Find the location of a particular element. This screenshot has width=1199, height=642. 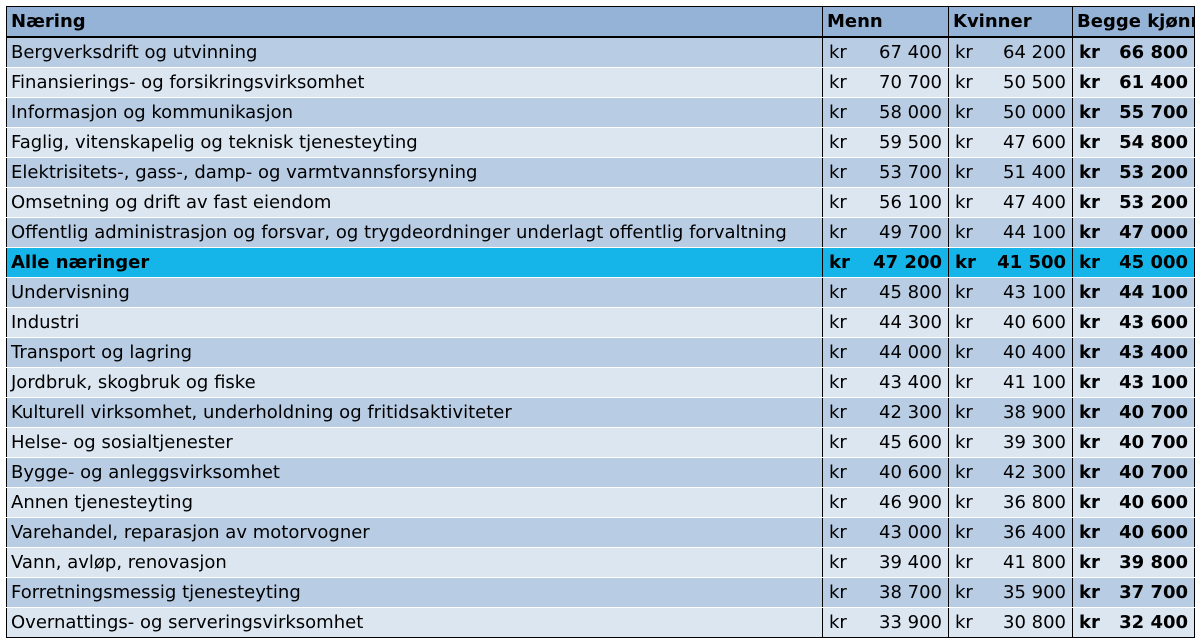

table-row: Undervisning kr 45 800 kr 43 100 kr 44 100 is located at coordinates (601, 292).